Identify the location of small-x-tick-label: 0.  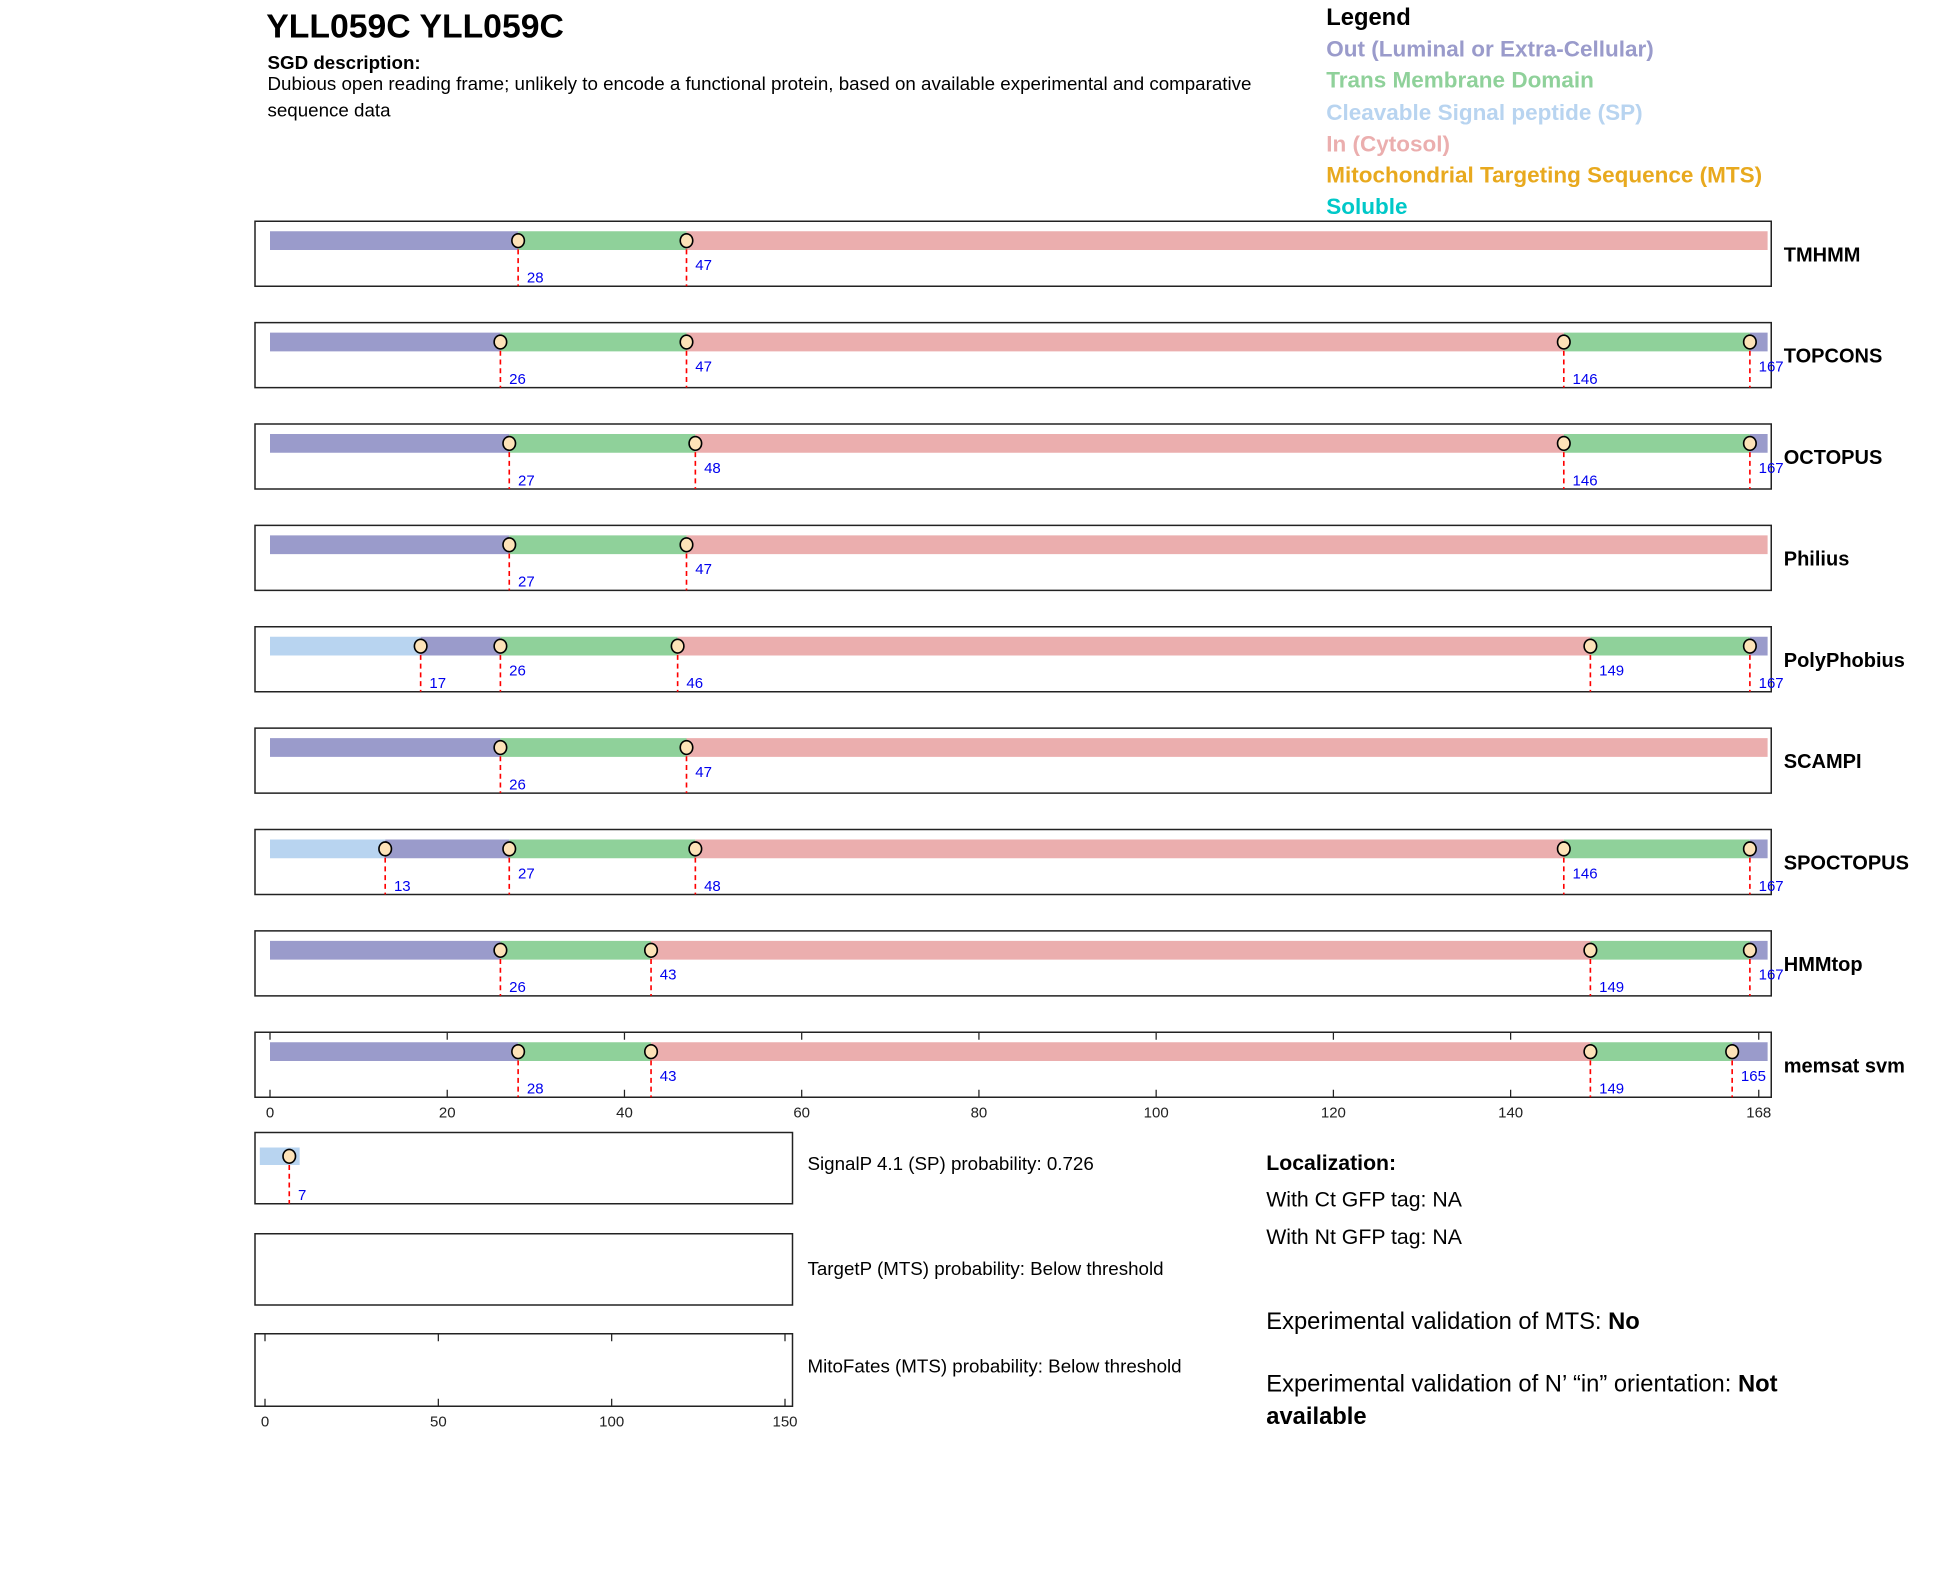
(265, 1421).